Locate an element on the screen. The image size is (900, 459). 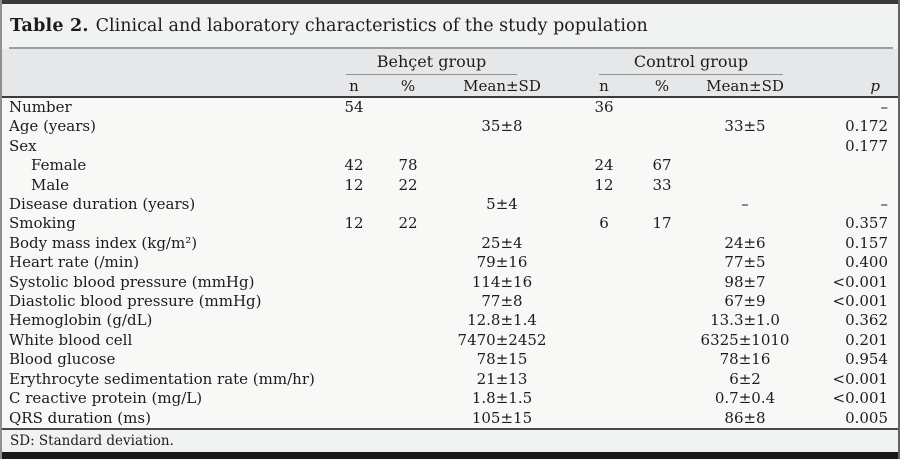
behcet-mean-cell: 12.8±1.4 is located at coordinates (502, 320).